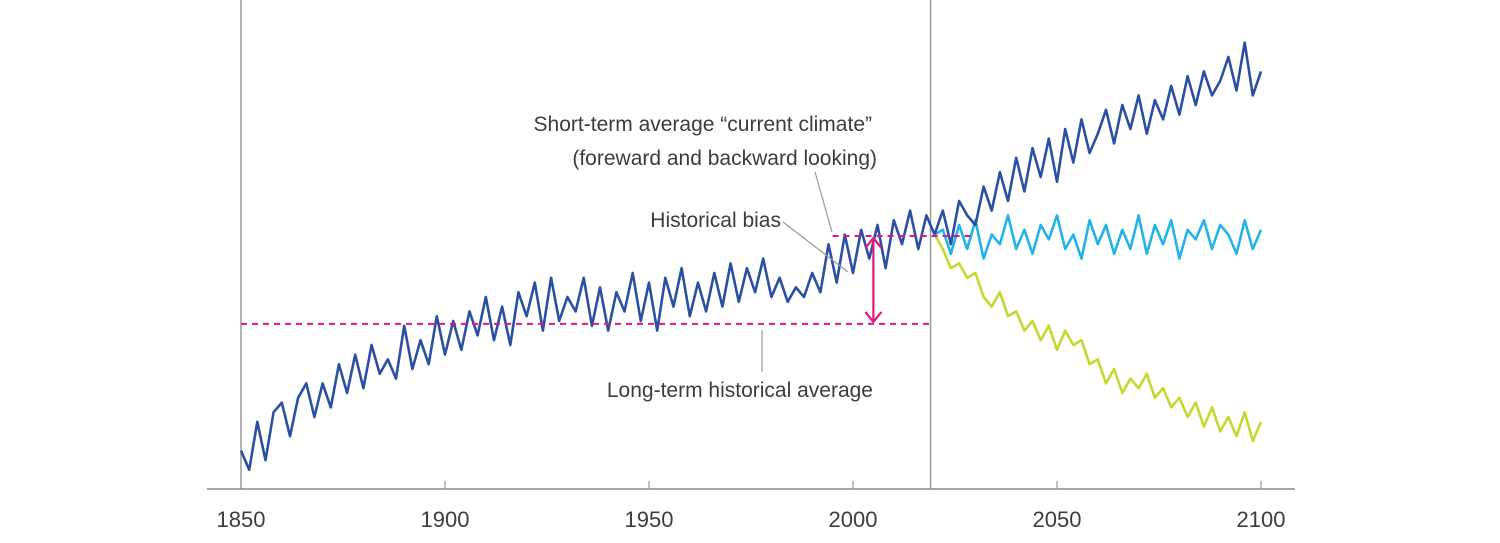 This screenshot has width=1500, height=543. Describe the element at coordinates (649, 519) in the screenshot. I see `x-tick-label: 1950` at that location.